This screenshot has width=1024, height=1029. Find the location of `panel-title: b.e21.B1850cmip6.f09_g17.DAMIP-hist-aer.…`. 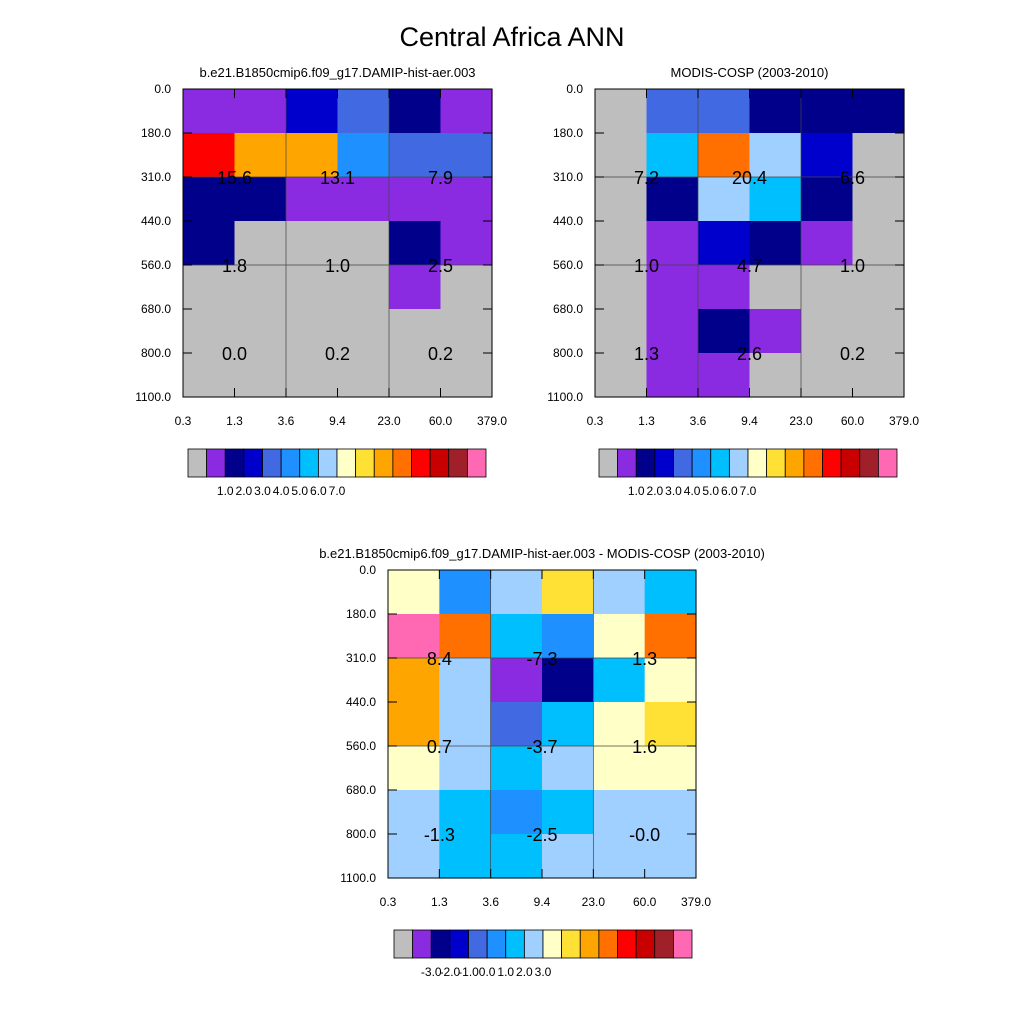

panel-title: b.e21.B1850cmip6.f09_g17.DAMIP-hist-aer.… is located at coordinates (337, 72).